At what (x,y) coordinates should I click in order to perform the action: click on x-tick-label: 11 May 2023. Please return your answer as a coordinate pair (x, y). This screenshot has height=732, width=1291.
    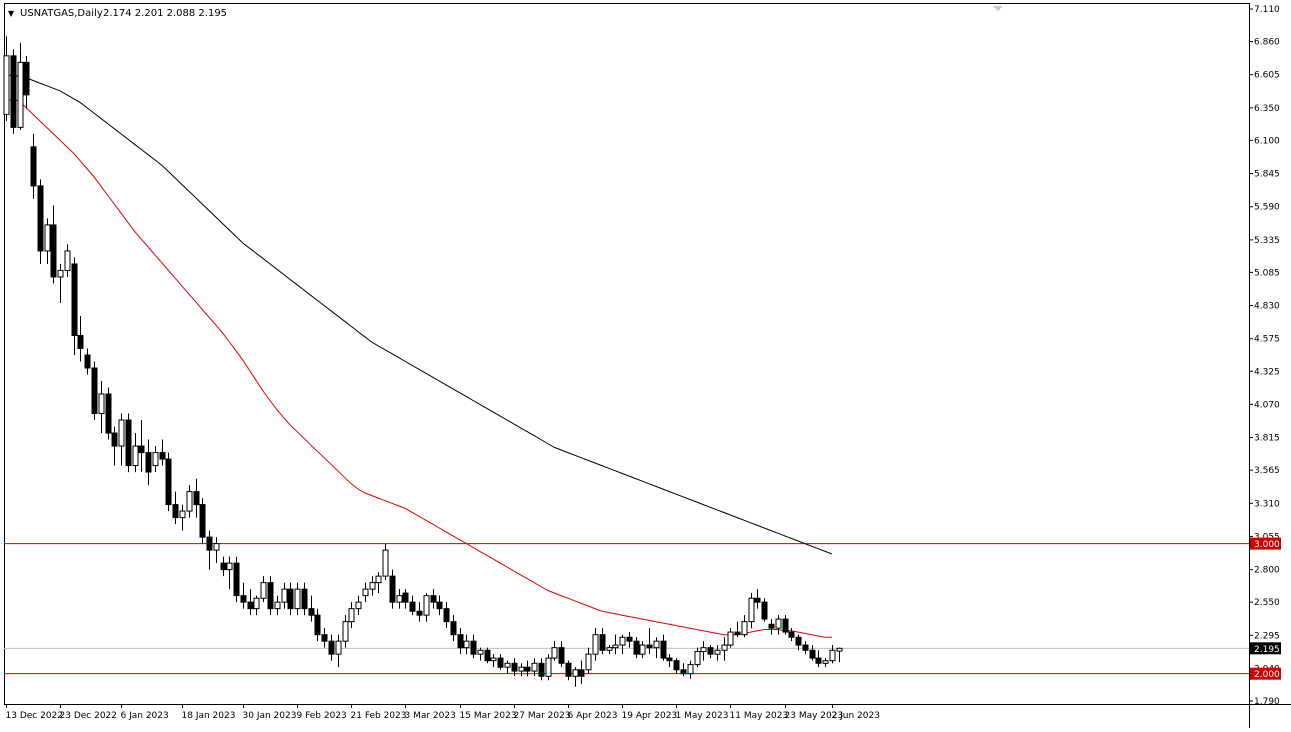
    Looking at the image, I should click on (759, 716).